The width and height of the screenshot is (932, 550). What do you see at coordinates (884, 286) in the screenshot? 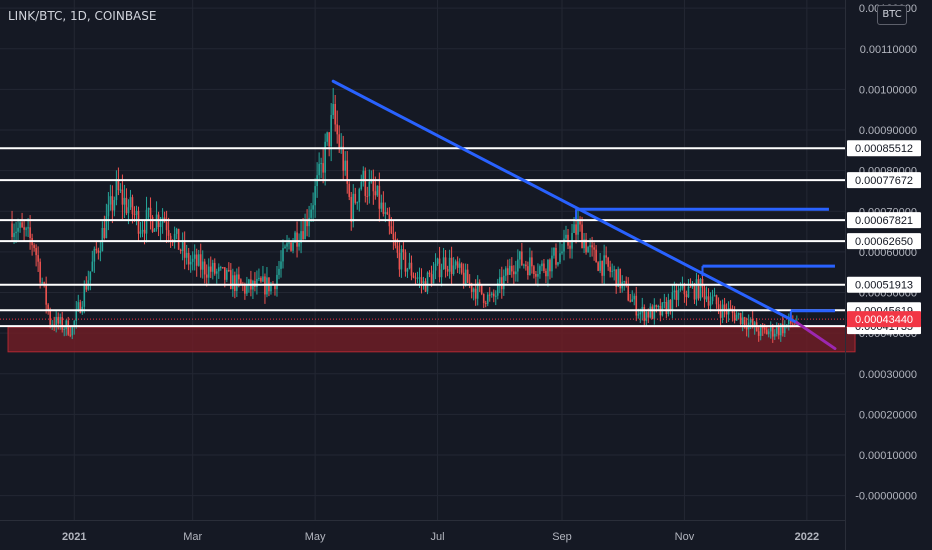
I see `level-price-label: 0.00051913` at bounding box center [884, 286].